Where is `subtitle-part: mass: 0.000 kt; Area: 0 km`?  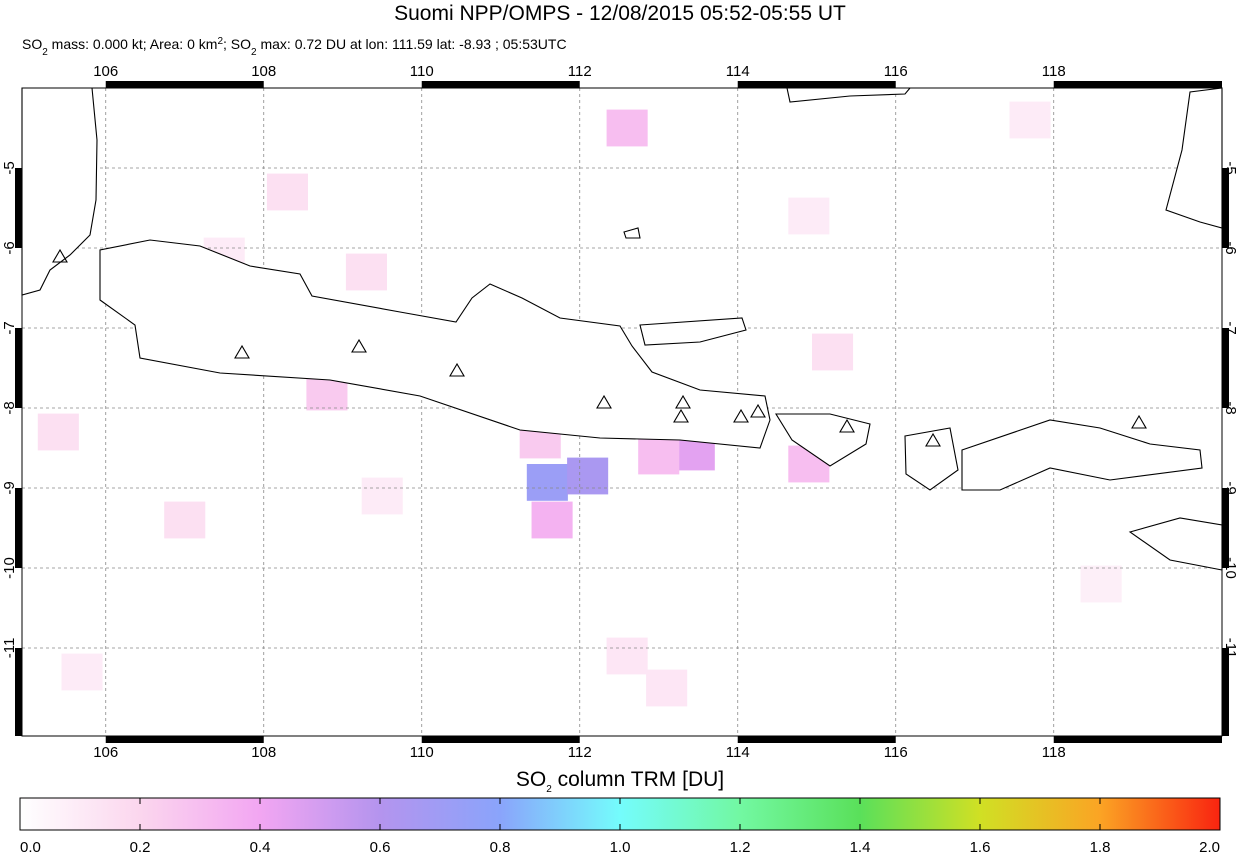 subtitle-part: mass: 0.000 kt; Area: 0 km is located at coordinates (133, 44).